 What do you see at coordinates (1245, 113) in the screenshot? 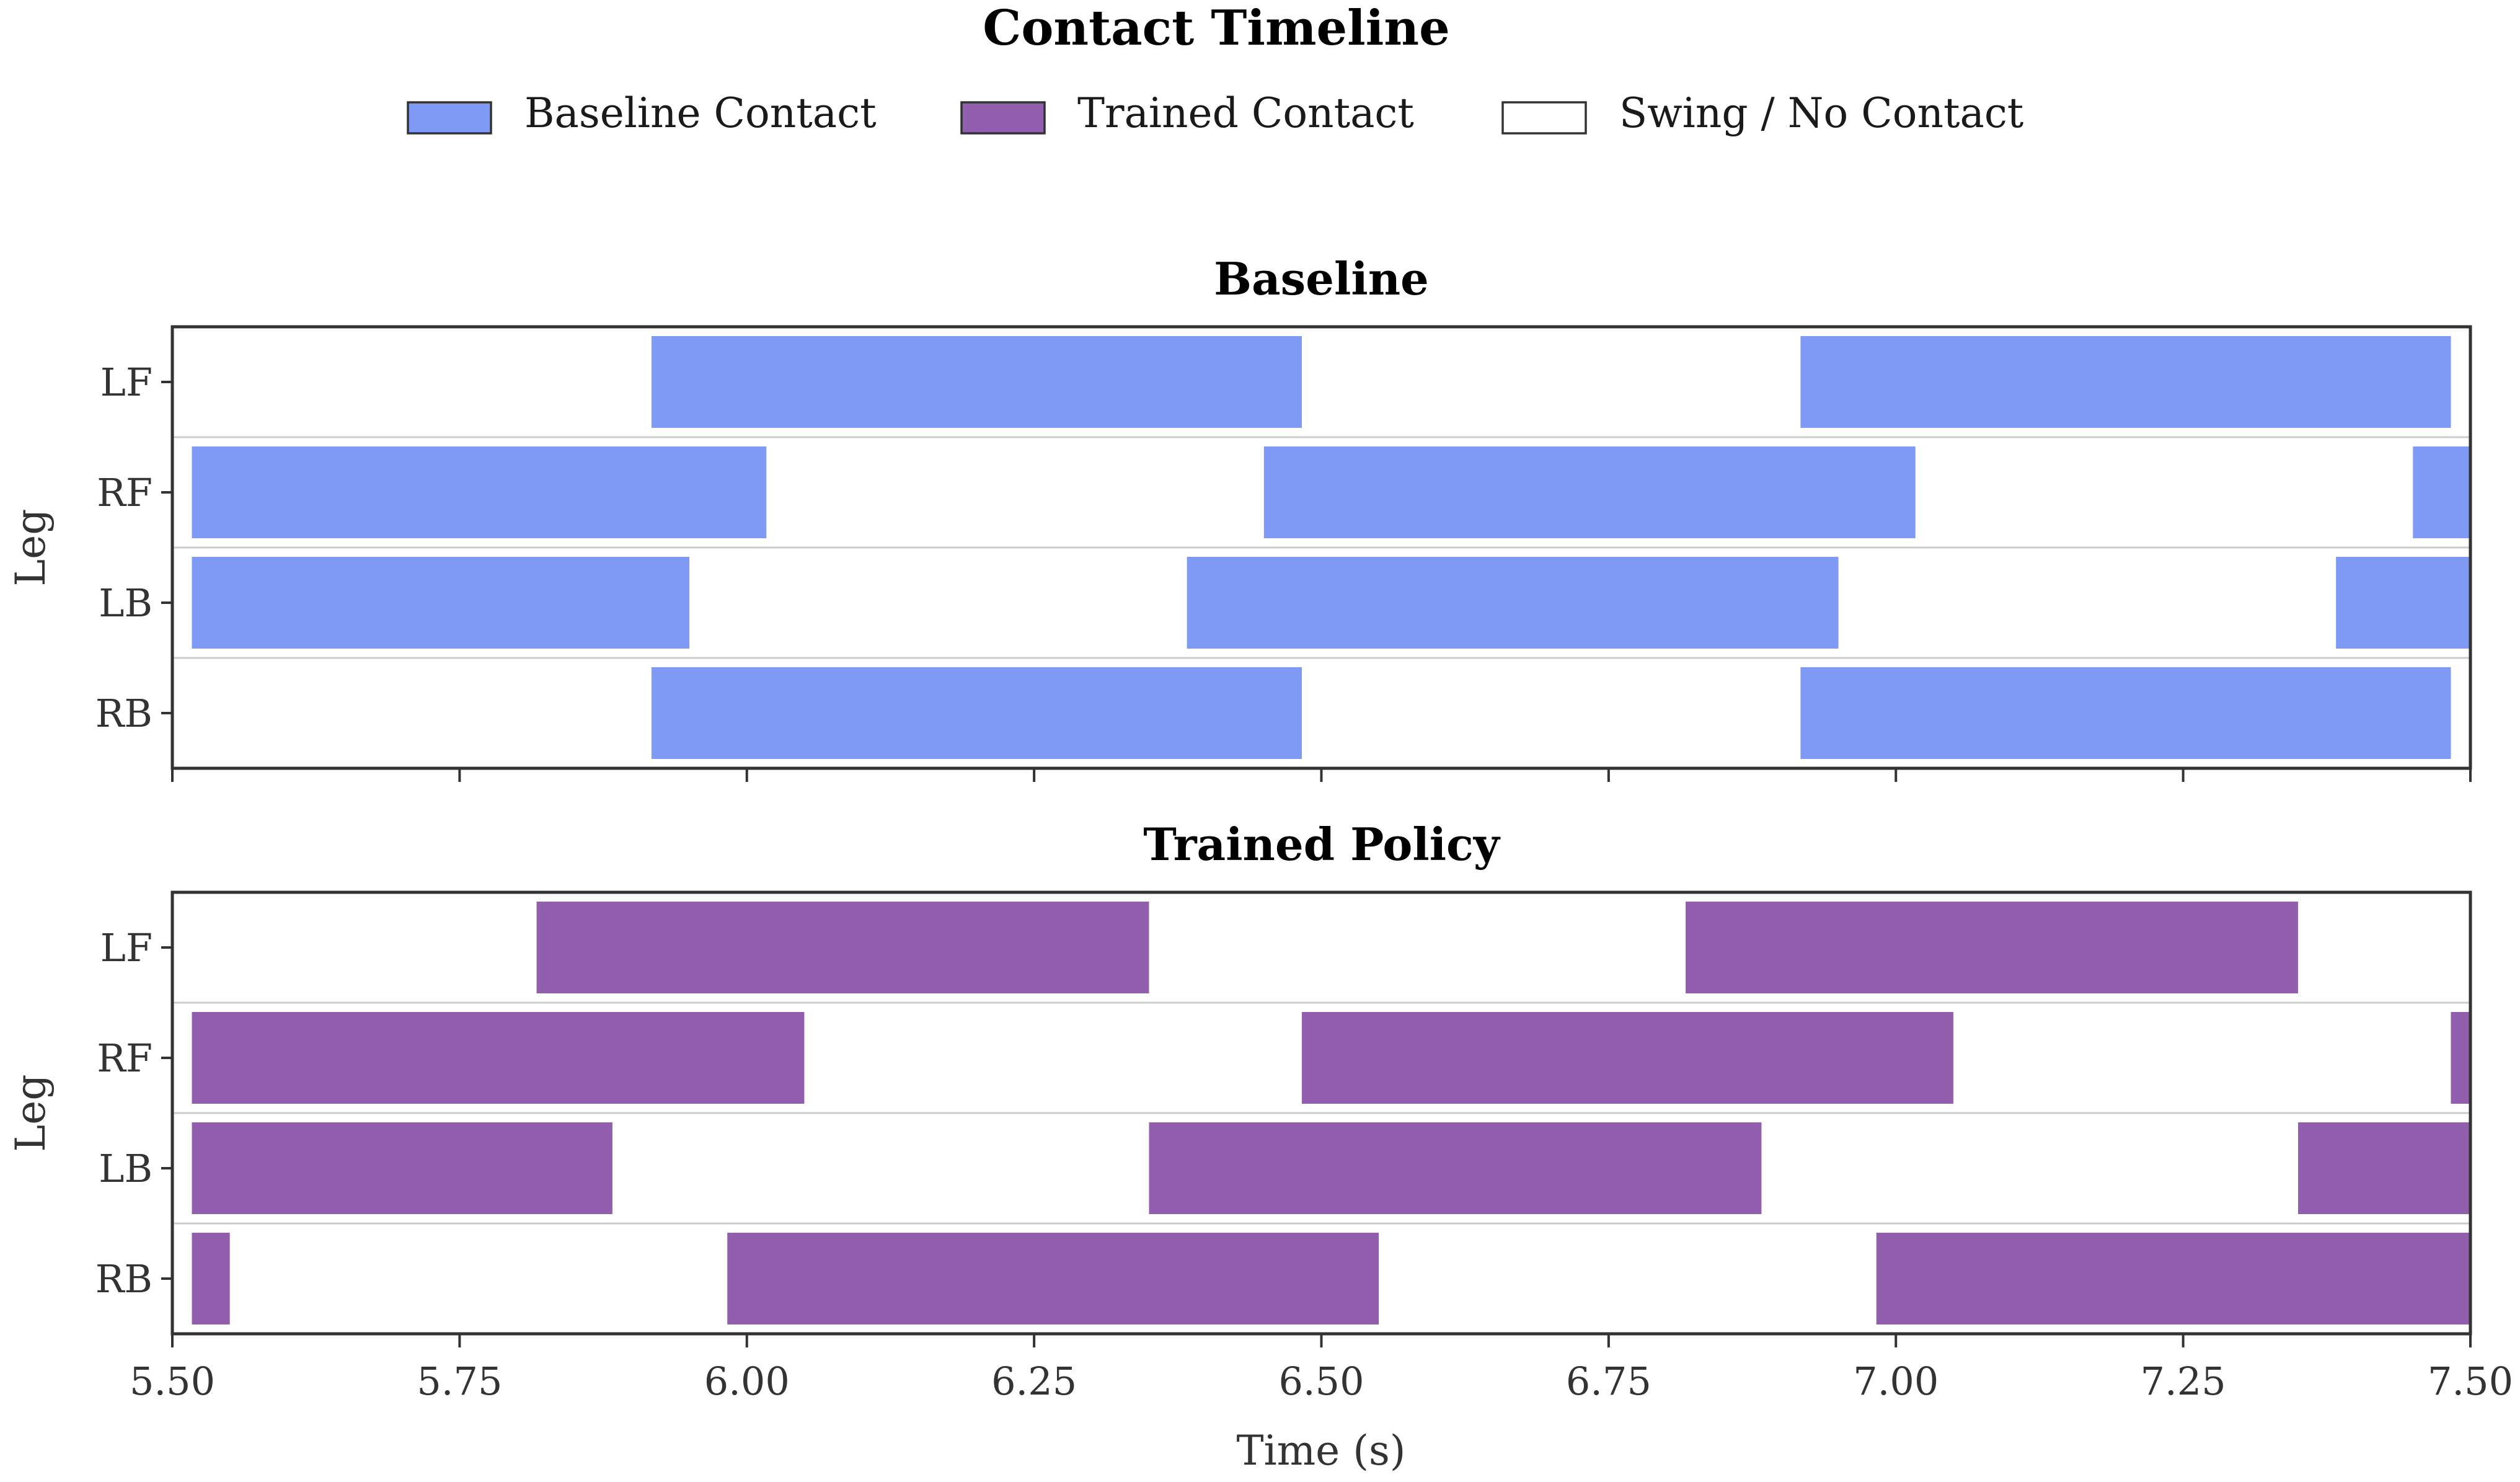
I see `legend-label-trained-contact: Trained Contact` at bounding box center [1245, 113].